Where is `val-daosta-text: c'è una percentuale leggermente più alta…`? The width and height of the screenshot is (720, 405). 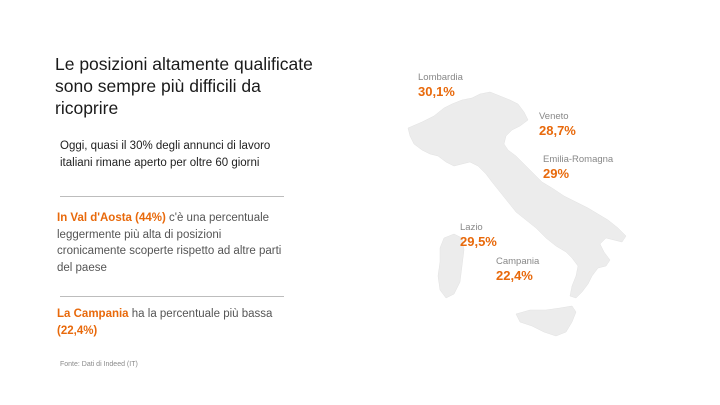 val-daosta-text: c'è una percentuale leggermente più alta… is located at coordinates (169, 243).